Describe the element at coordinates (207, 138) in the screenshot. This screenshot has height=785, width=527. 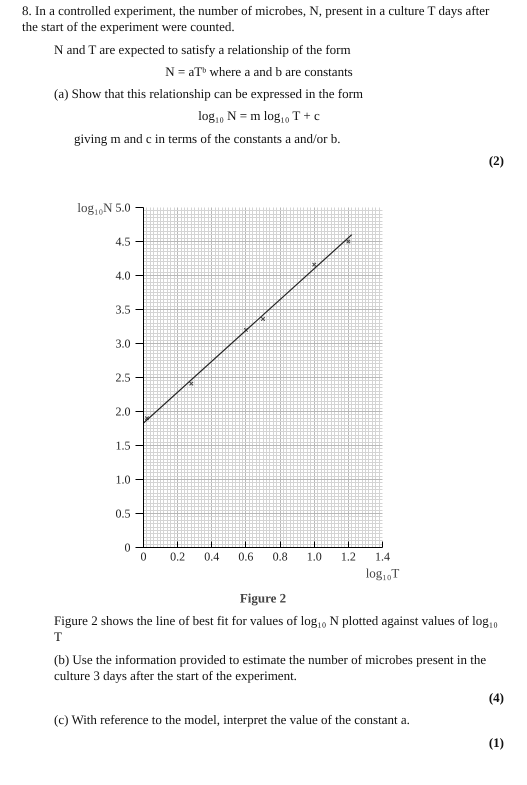
I see `text: giving m and c in terms of the constants a and/or b.` at that location.